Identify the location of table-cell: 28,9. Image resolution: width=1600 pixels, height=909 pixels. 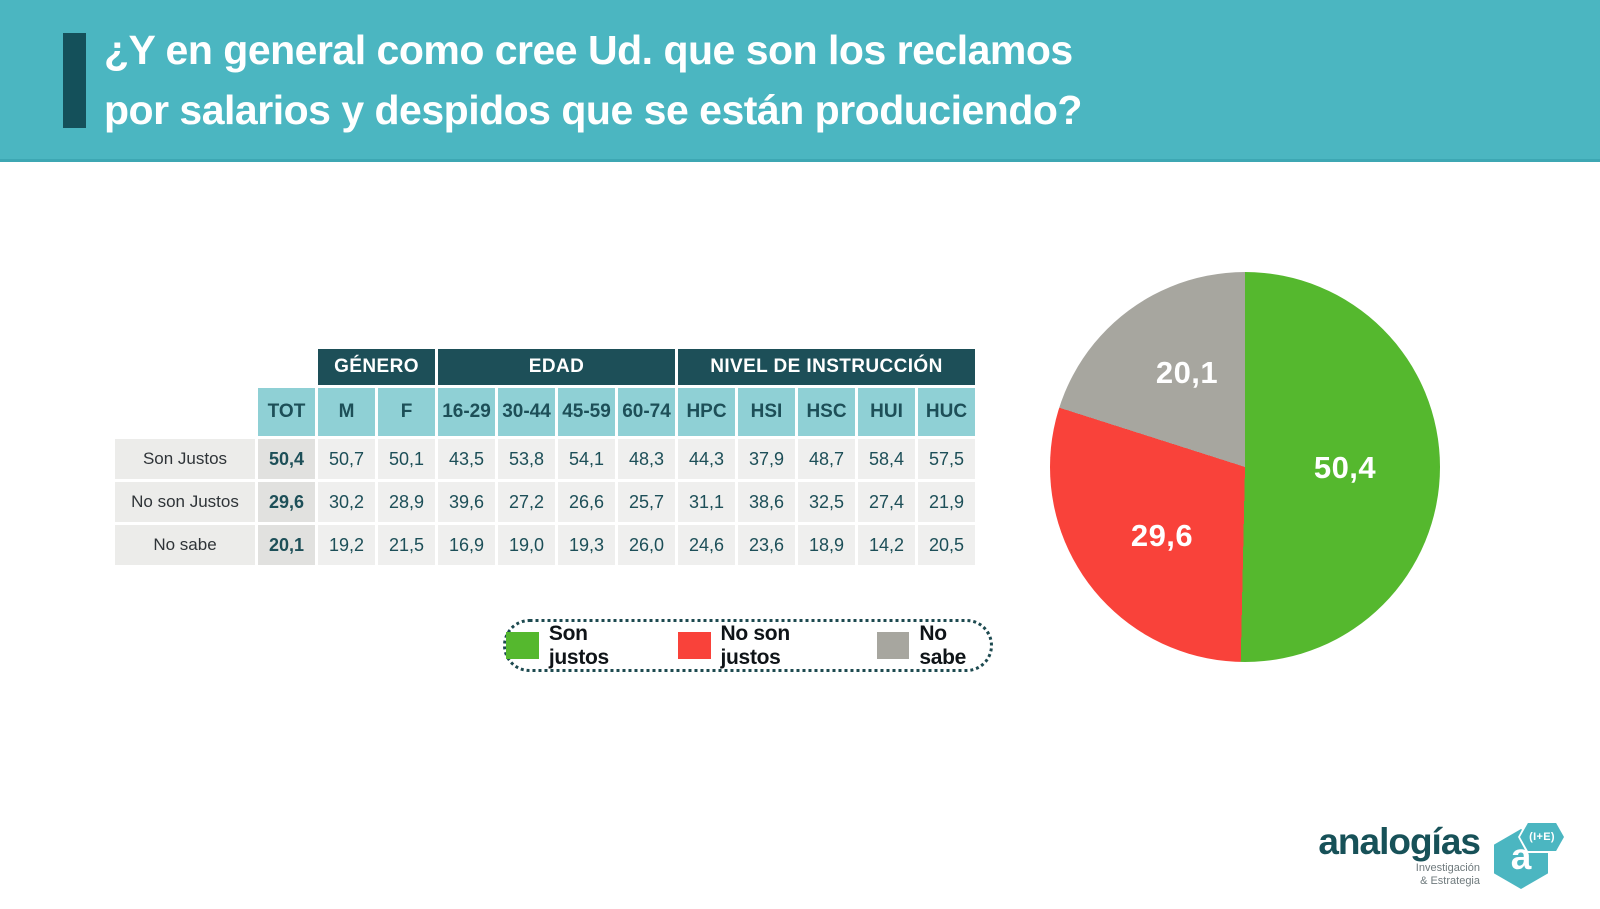
(406, 502).